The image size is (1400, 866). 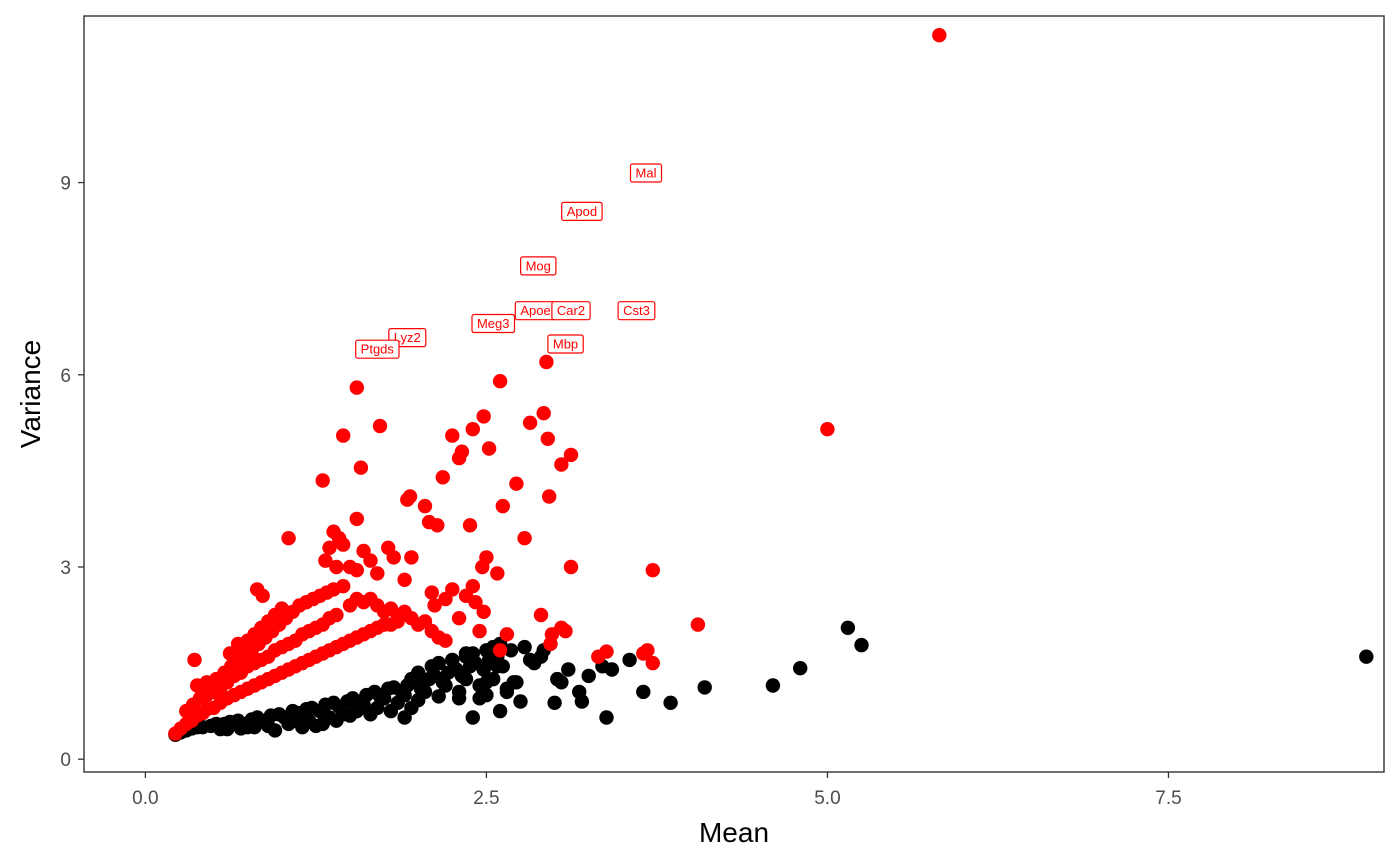 What do you see at coordinates (65, 760) in the screenshot?
I see `y-tick-label: 0` at bounding box center [65, 760].